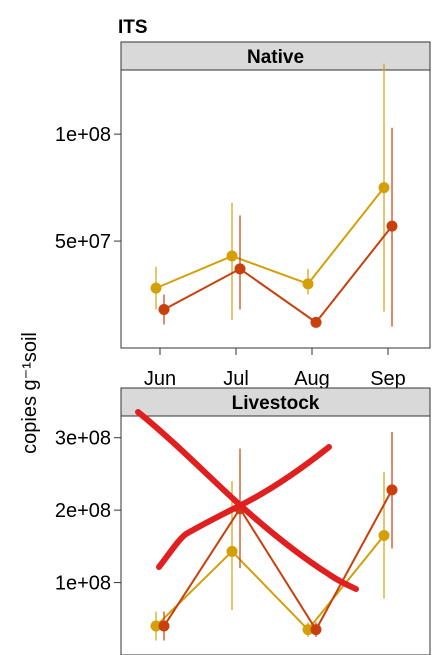  I want to click on strip-label: Native, so click(275, 57).